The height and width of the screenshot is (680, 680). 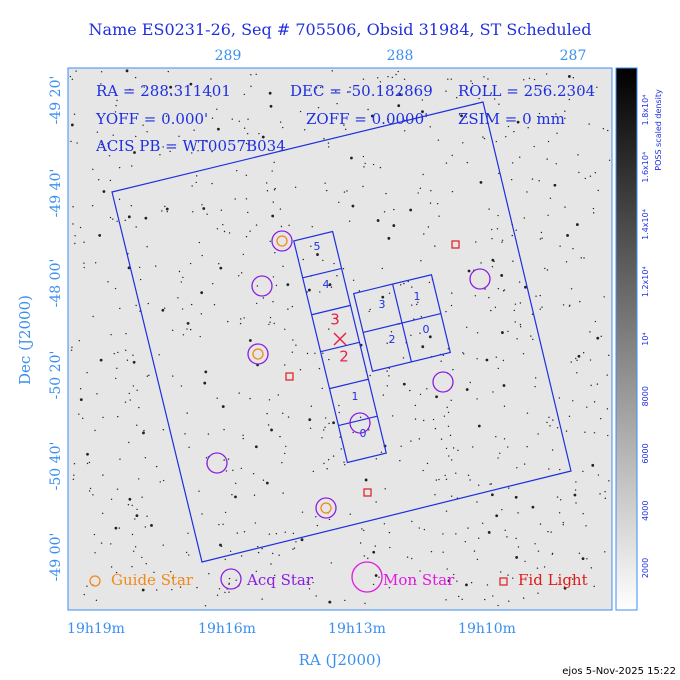 What do you see at coordinates (417, 296) in the screenshot?
I see `chip-label: 1` at bounding box center [417, 296].